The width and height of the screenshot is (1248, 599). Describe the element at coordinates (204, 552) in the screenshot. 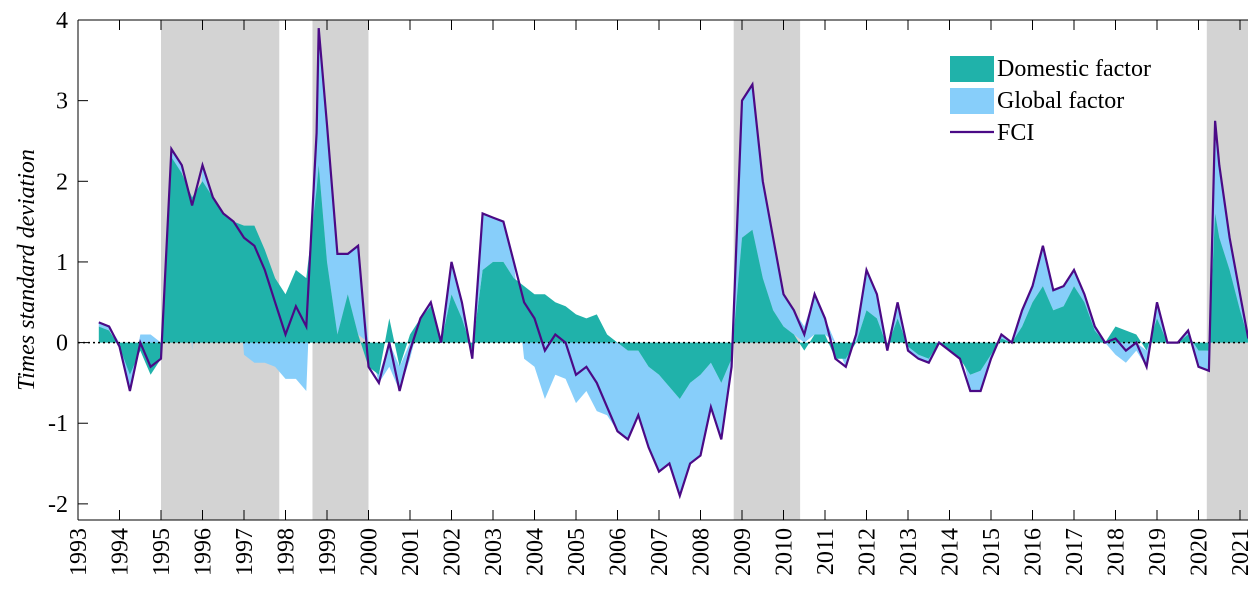

I see `x-tick-label: 1996` at that location.